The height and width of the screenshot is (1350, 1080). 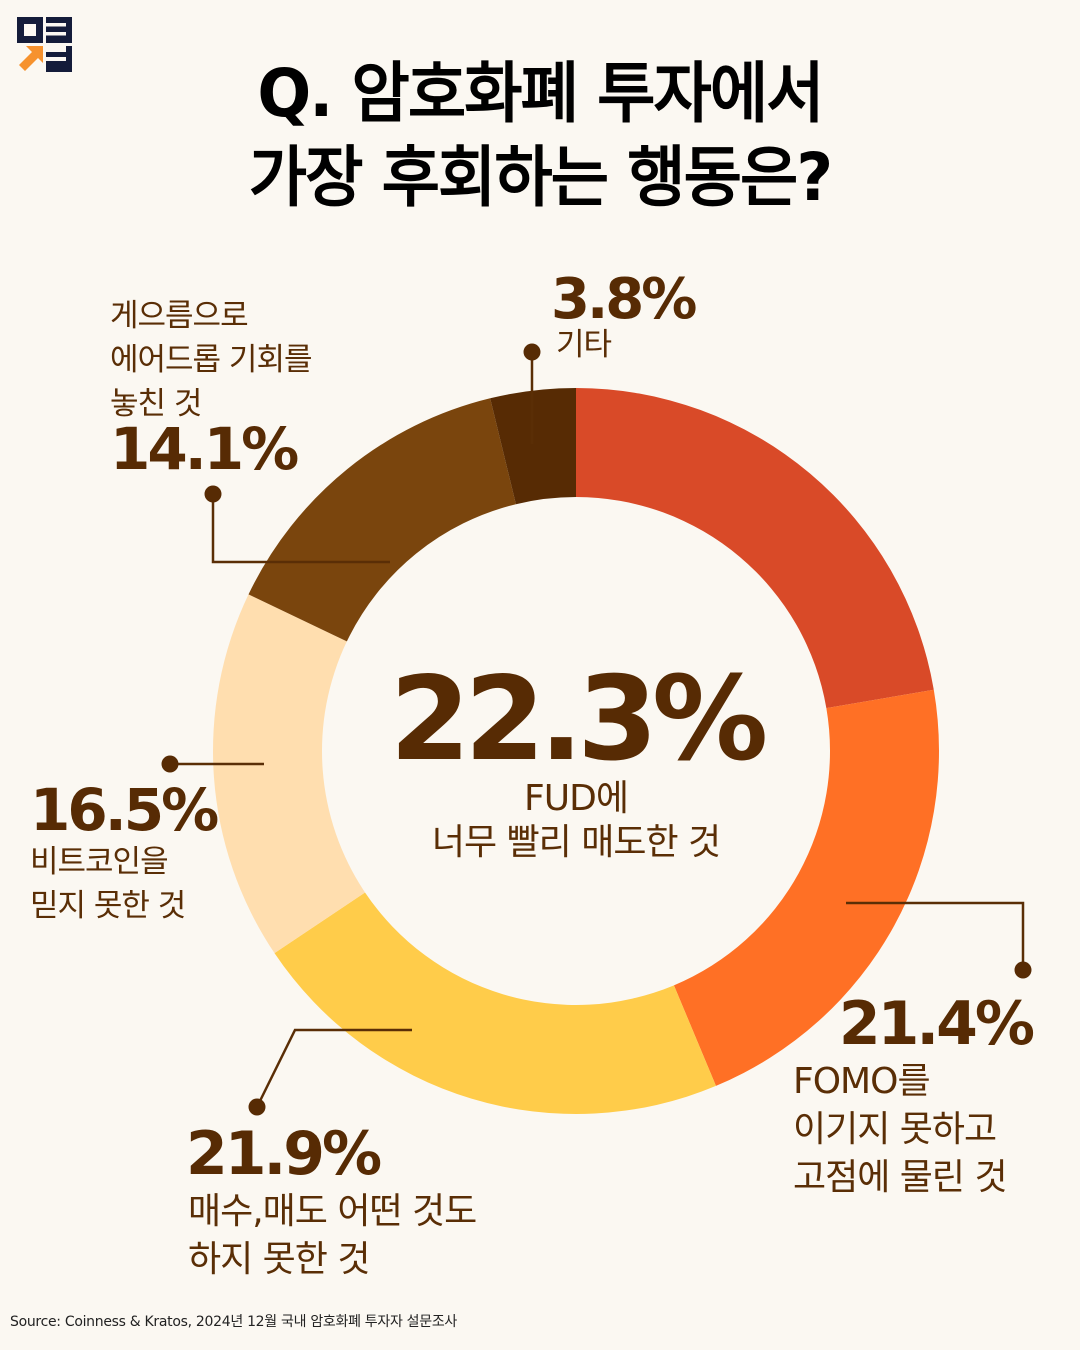 What do you see at coordinates (532, 352) in the screenshot?
I see `leader-dot-other` at bounding box center [532, 352].